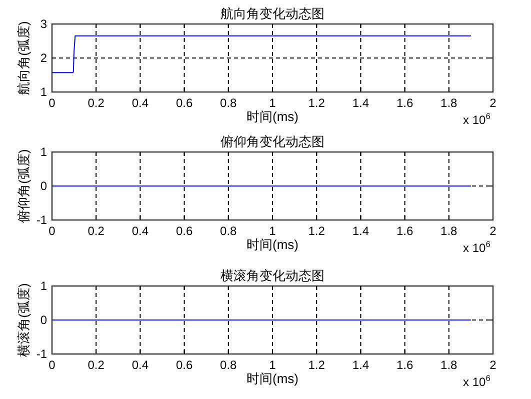 The height and width of the screenshot is (399, 531). I want to click on chart-title: 横滚角变化动态图, so click(272, 275).